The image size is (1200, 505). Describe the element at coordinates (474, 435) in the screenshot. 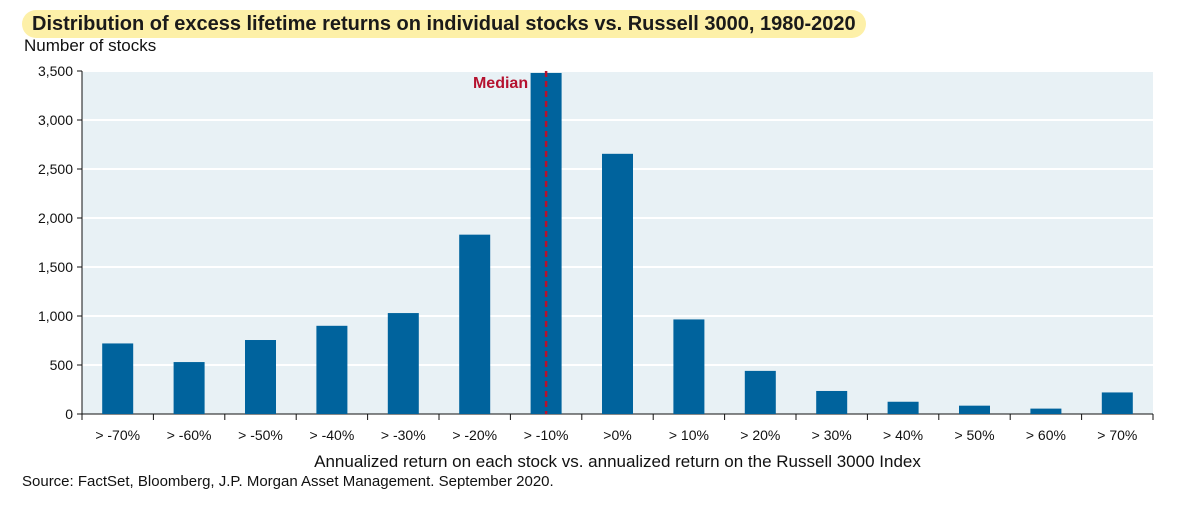

I see `x-tick-label: > -20%` at that location.